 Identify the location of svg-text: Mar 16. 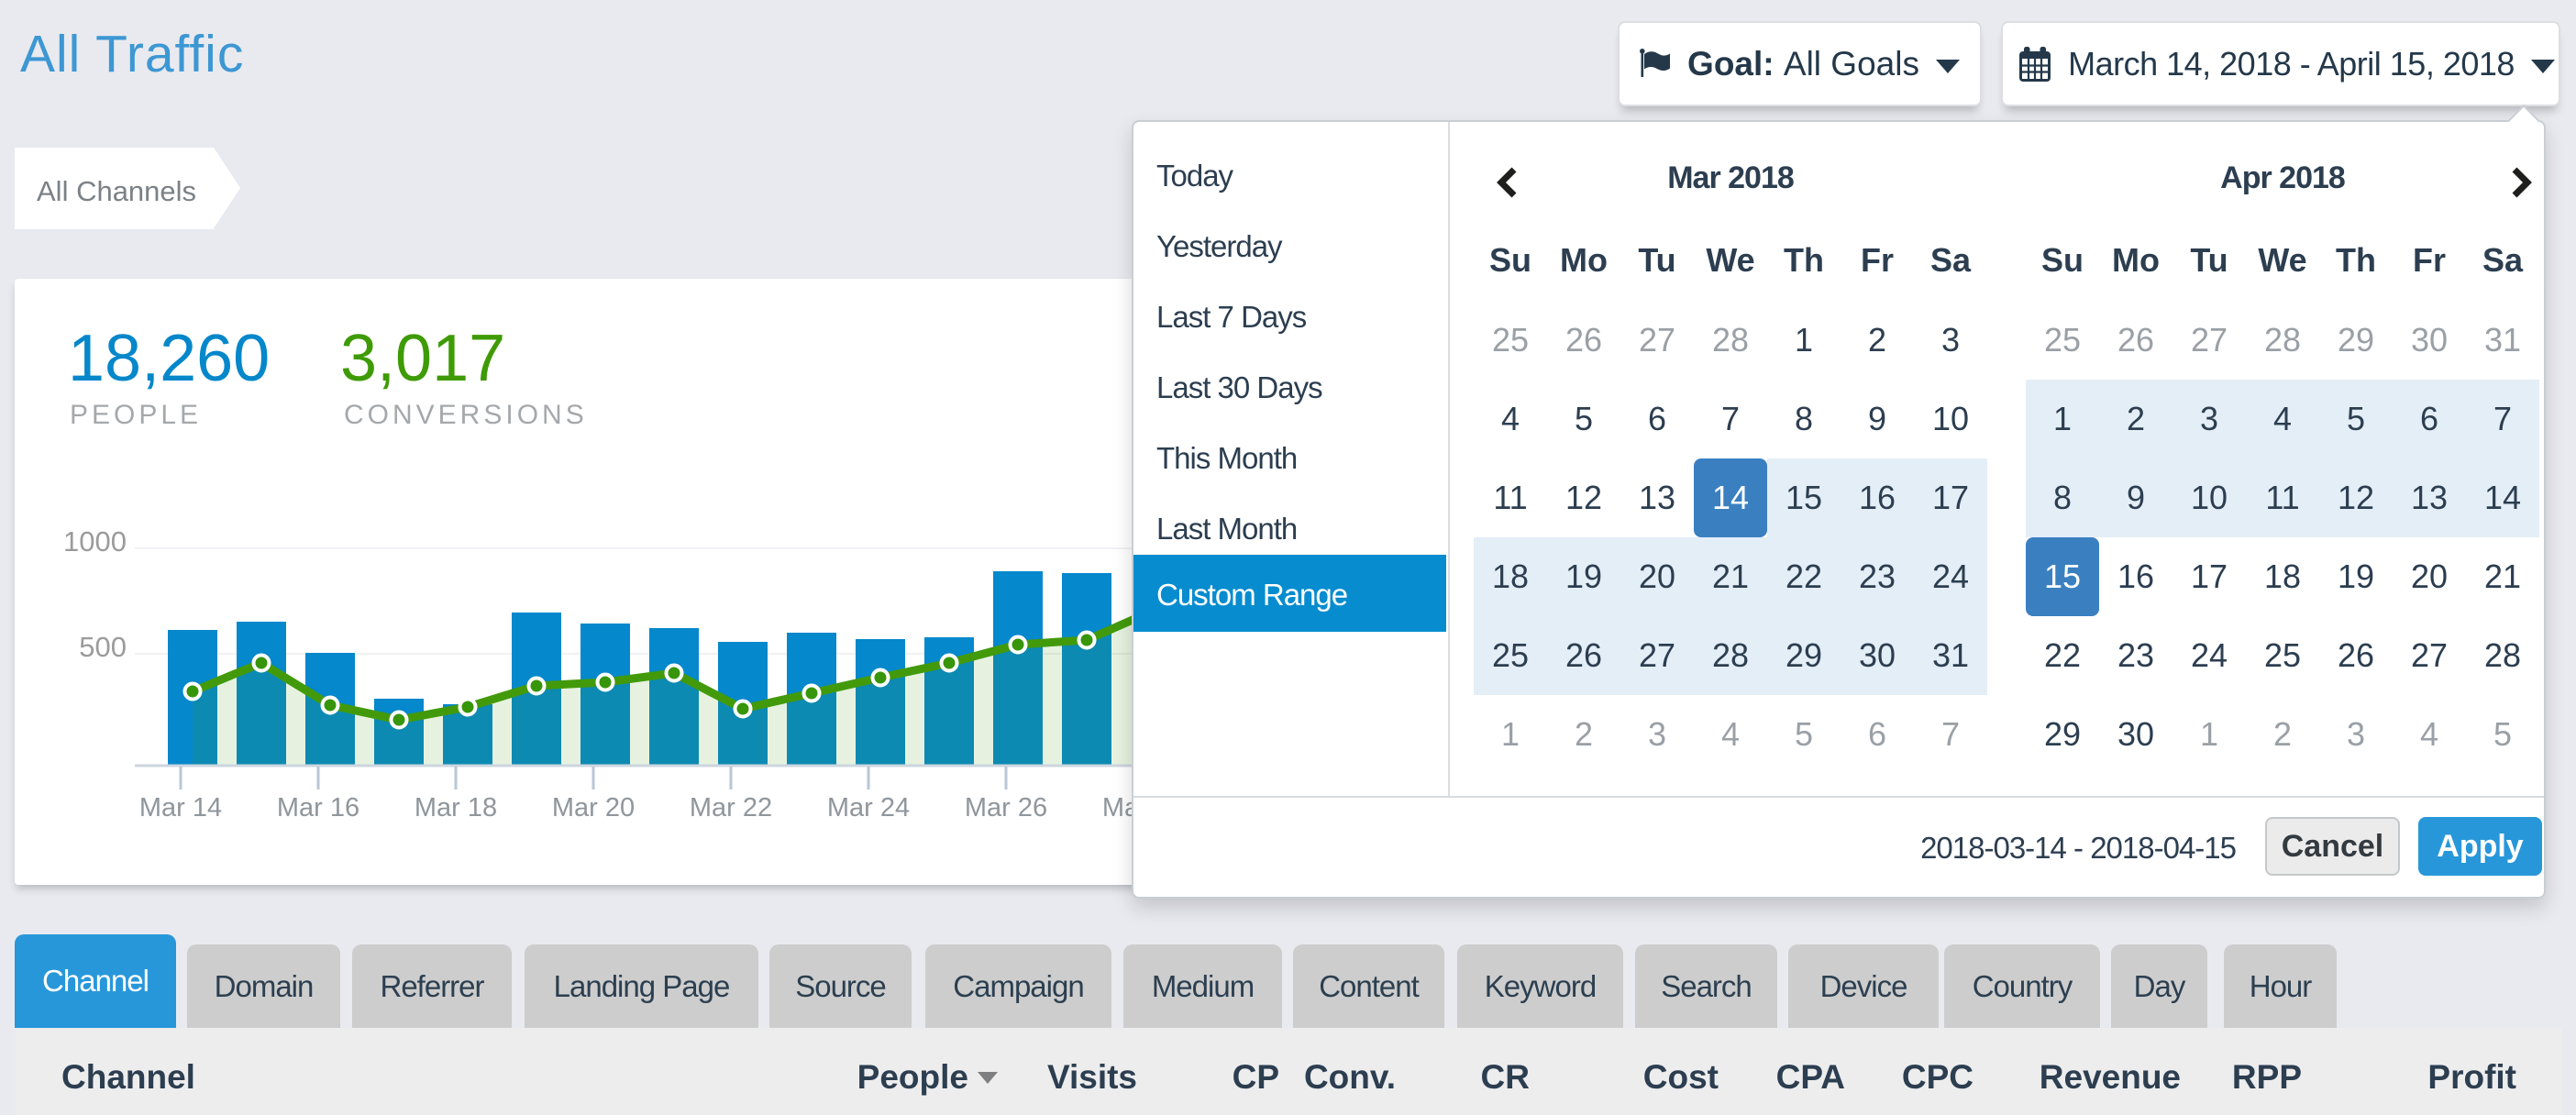
(318, 807).